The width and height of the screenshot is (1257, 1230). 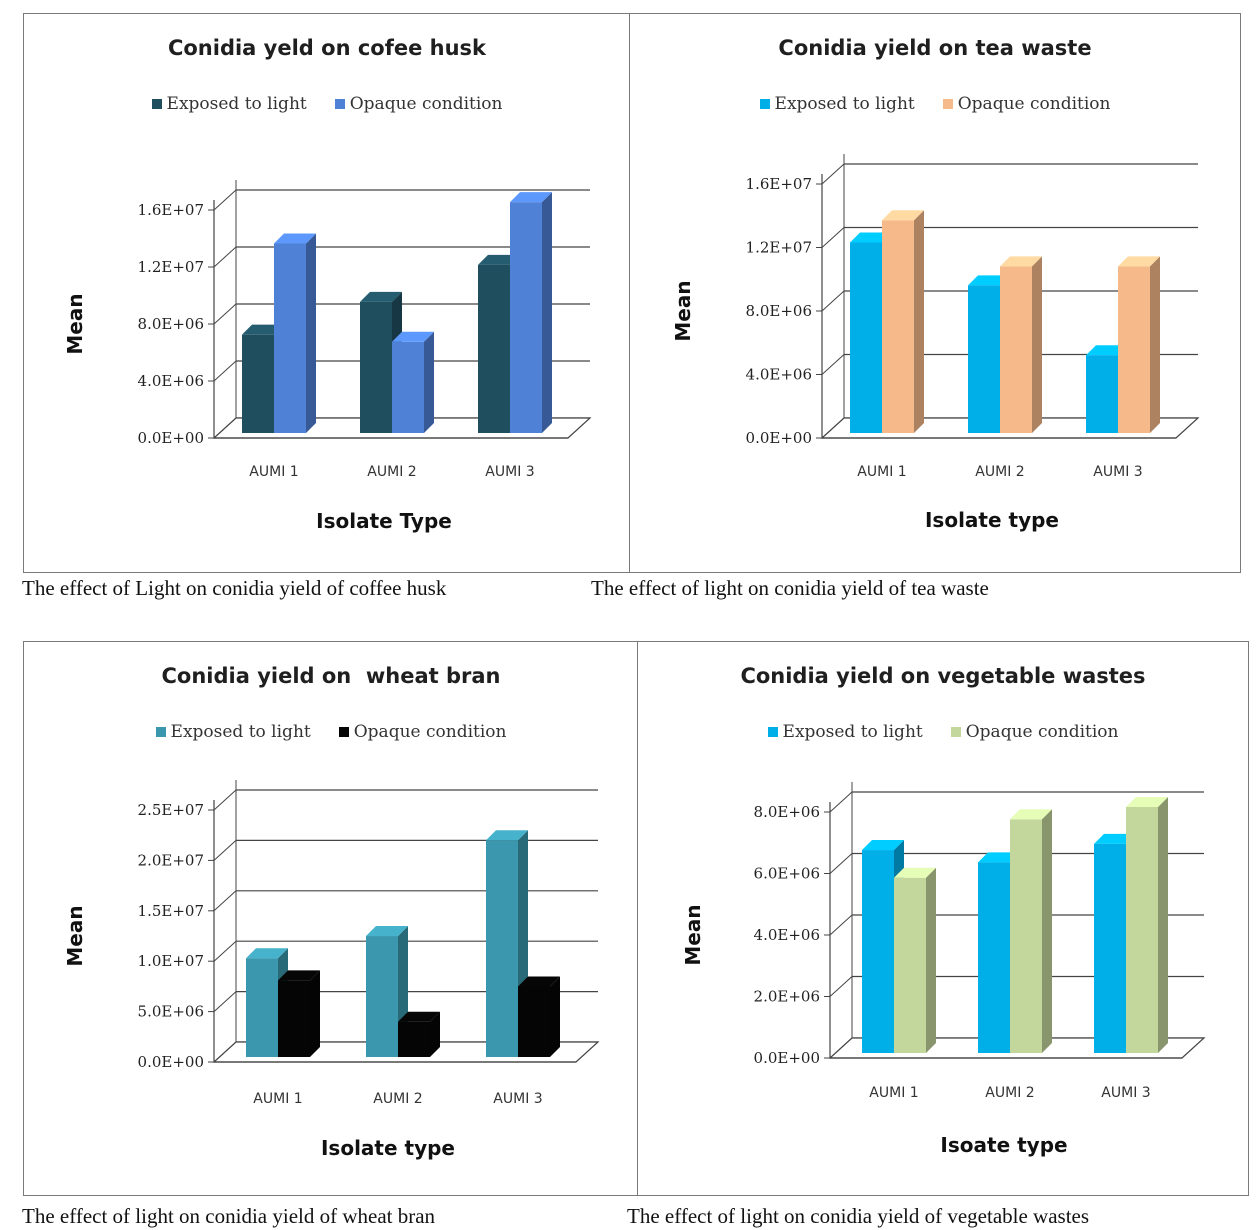 What do you see at coordinates (384, 521) in the screenshot?
I see `x-axis-title: Isolate Type` at bounding box center [384, 521].